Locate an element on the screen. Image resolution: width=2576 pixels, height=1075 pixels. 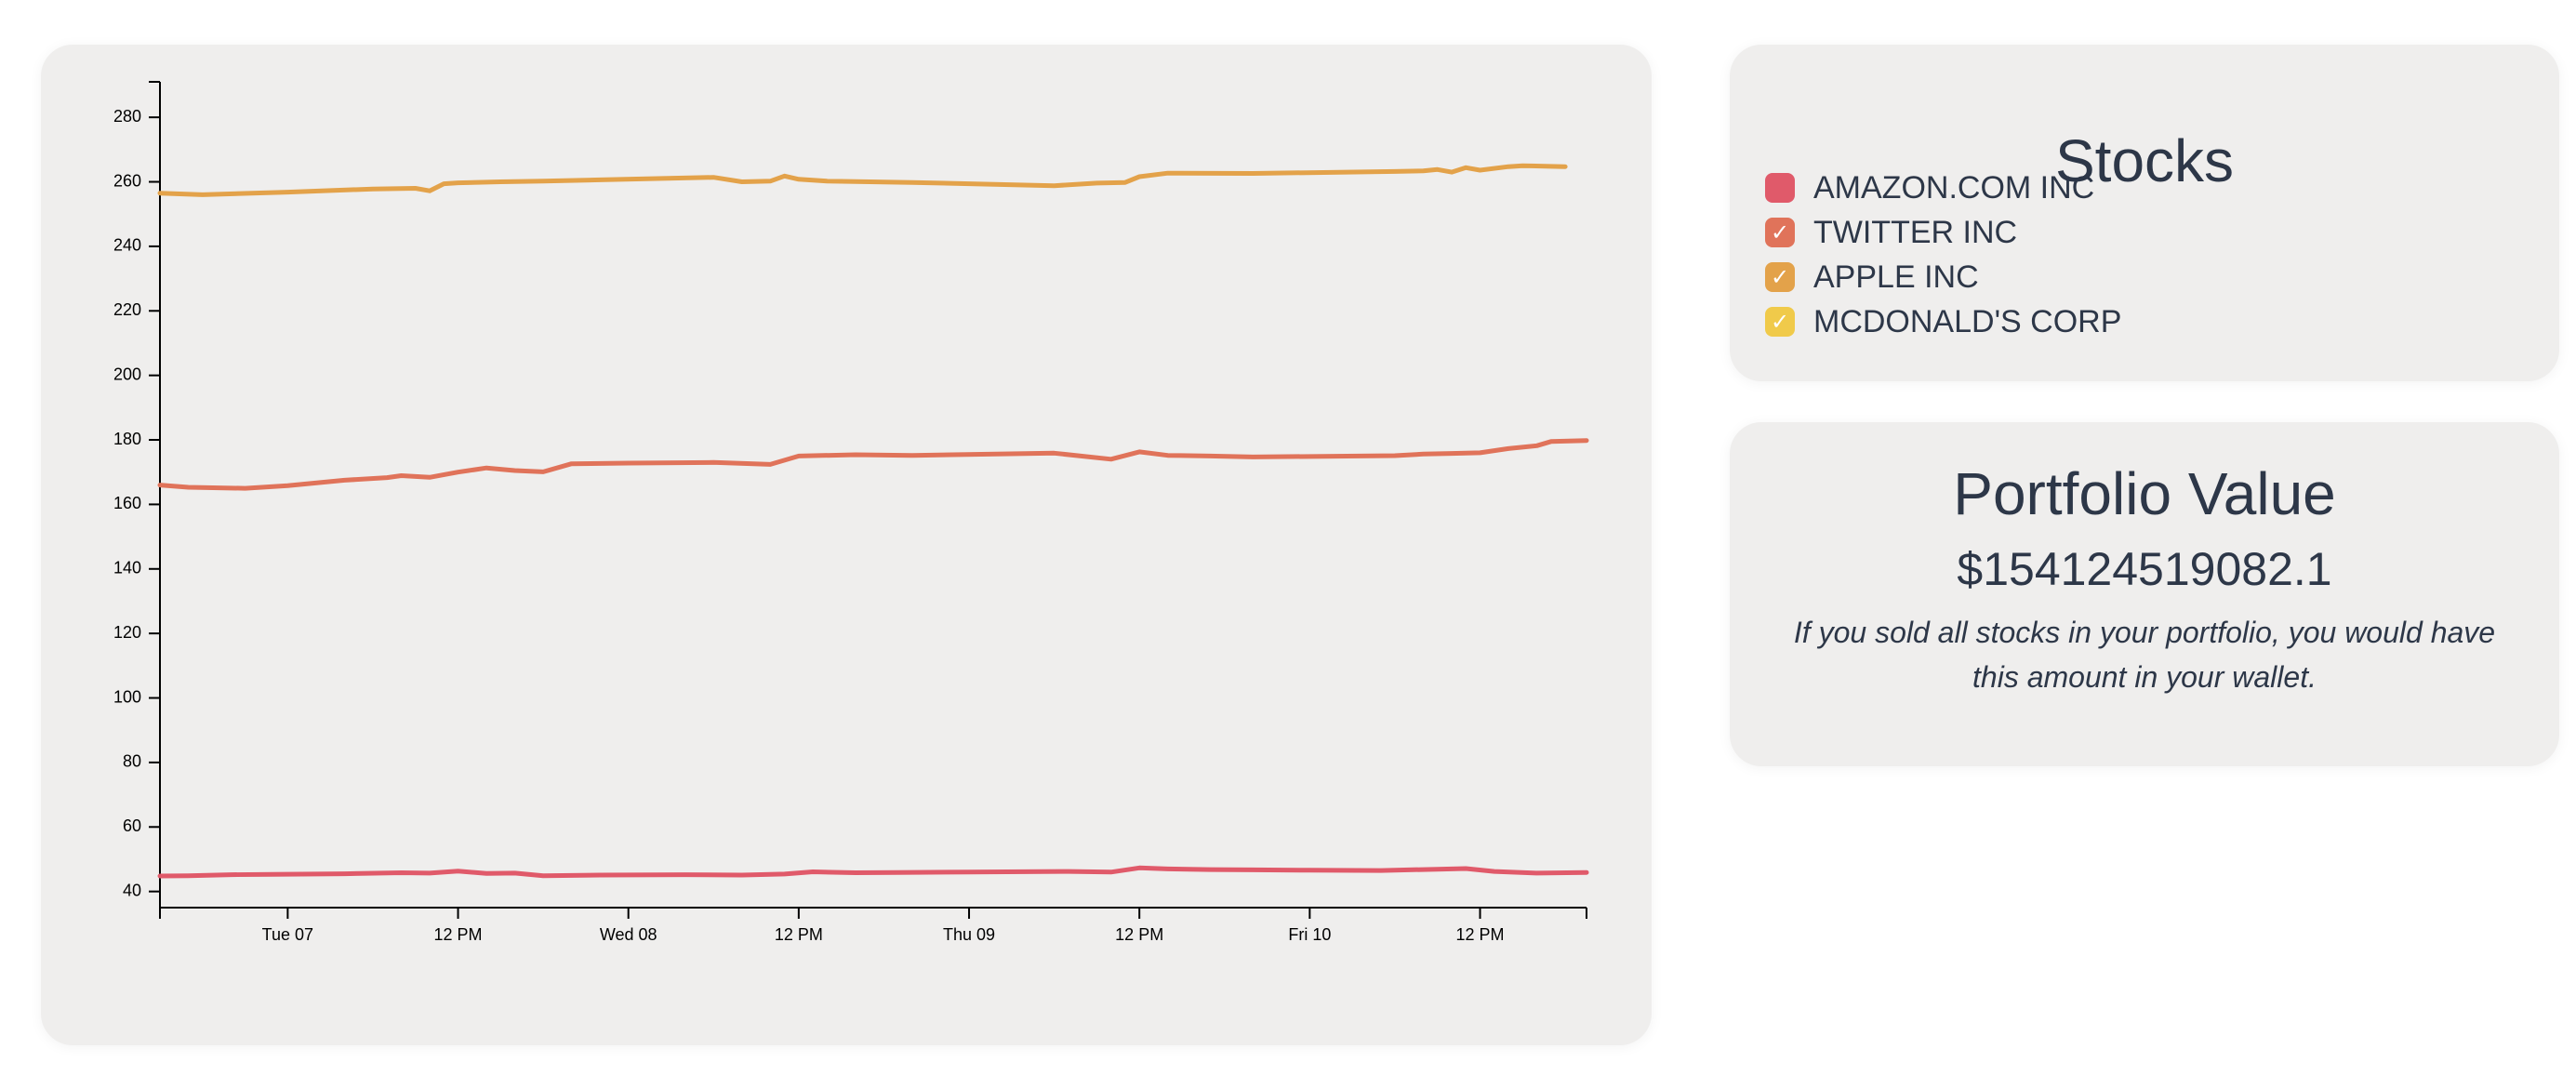
y-tick-label: 160 is located at coordinates (127, 503).